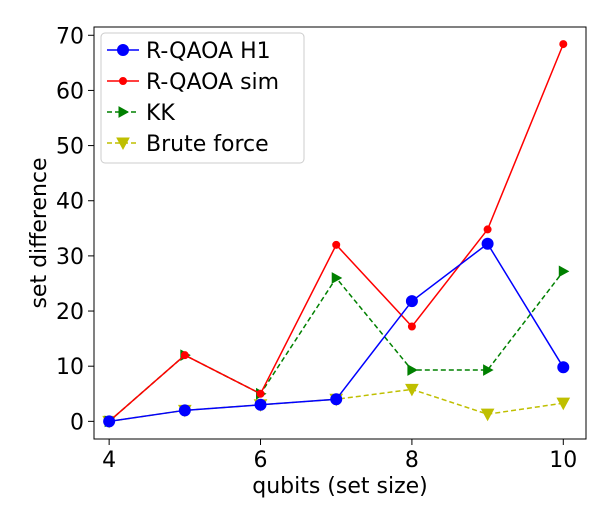 The image size is (613, 525). I want to click on x-tick-label: 8, so click(412, 460).